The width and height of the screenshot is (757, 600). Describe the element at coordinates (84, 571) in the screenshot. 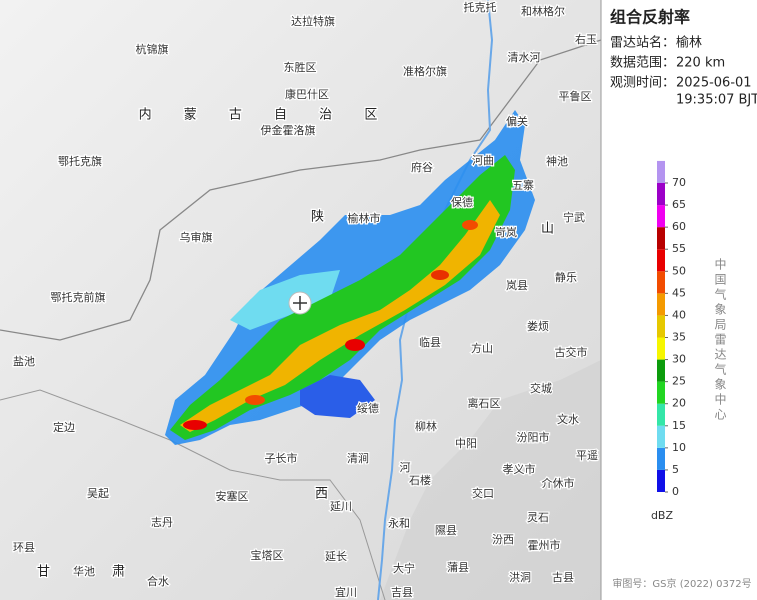

I see `place-label: 华池` at that location.